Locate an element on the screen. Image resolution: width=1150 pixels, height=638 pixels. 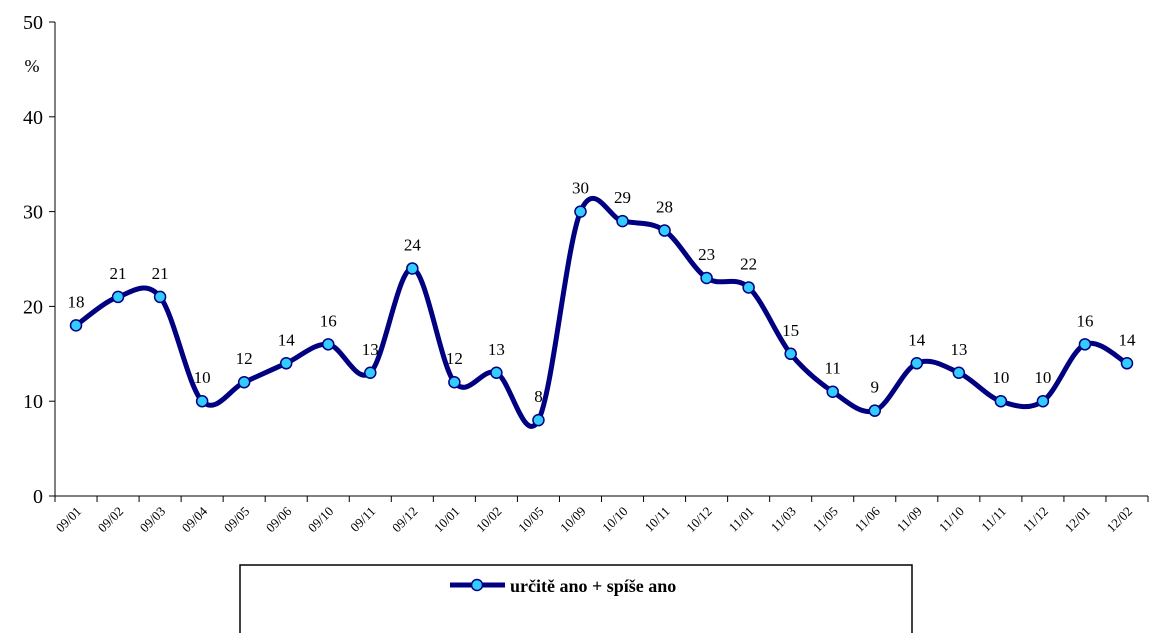
legend-box is located at coordinates (576, 601).